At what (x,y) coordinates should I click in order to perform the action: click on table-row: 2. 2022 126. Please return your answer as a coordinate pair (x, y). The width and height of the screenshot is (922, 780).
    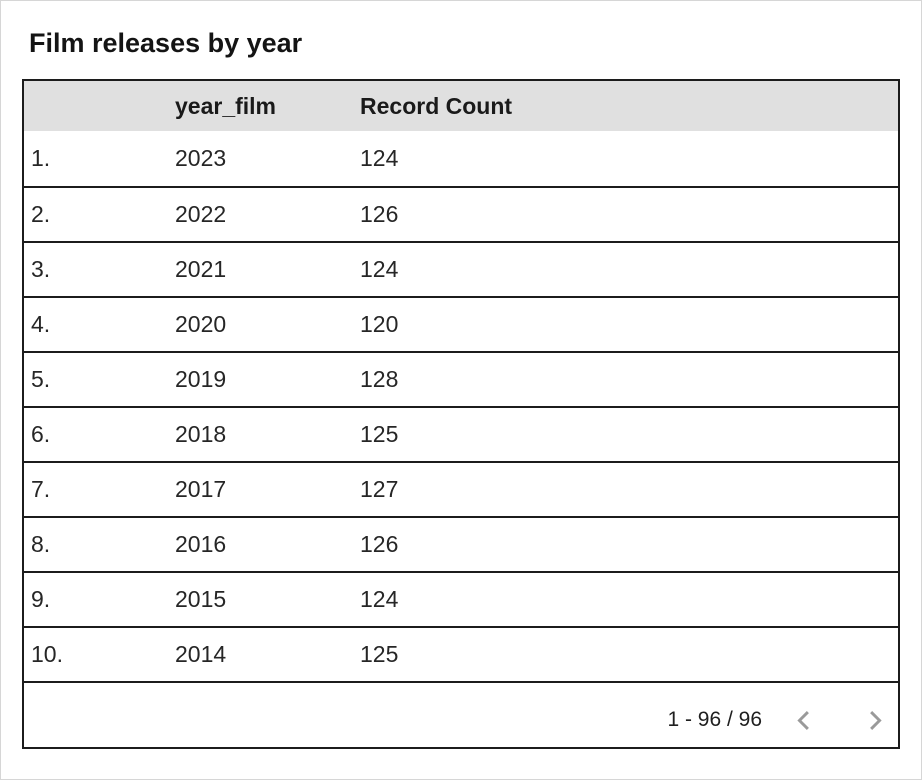
    Looking at the image, I should click on (461, 213).